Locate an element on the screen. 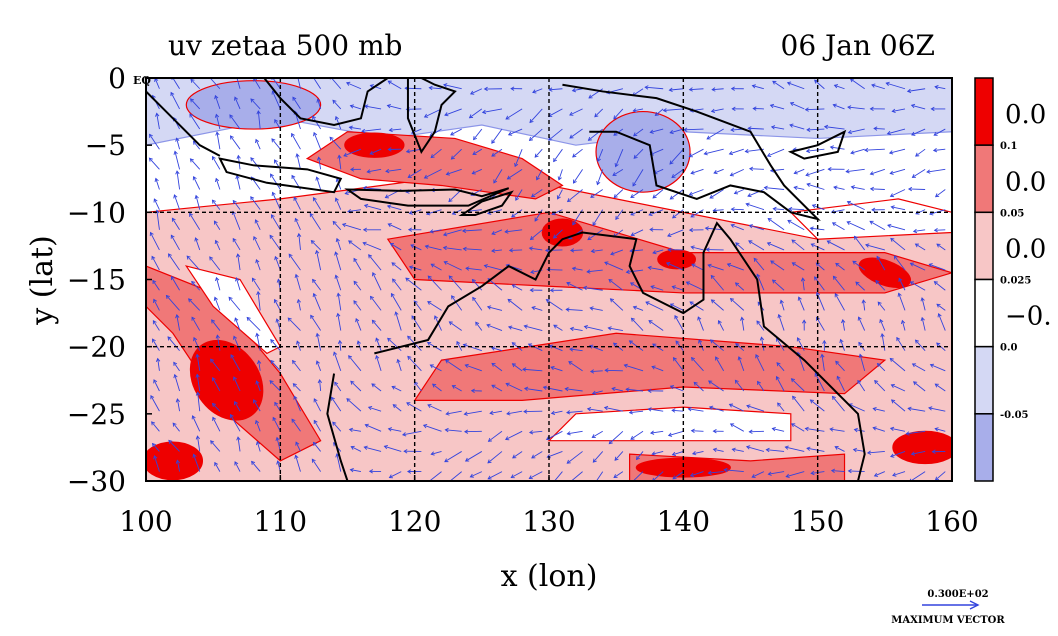 The height and width of the screenshot is (636, 1058). x-tick-label: 110 is located at coordinates (280, 521).